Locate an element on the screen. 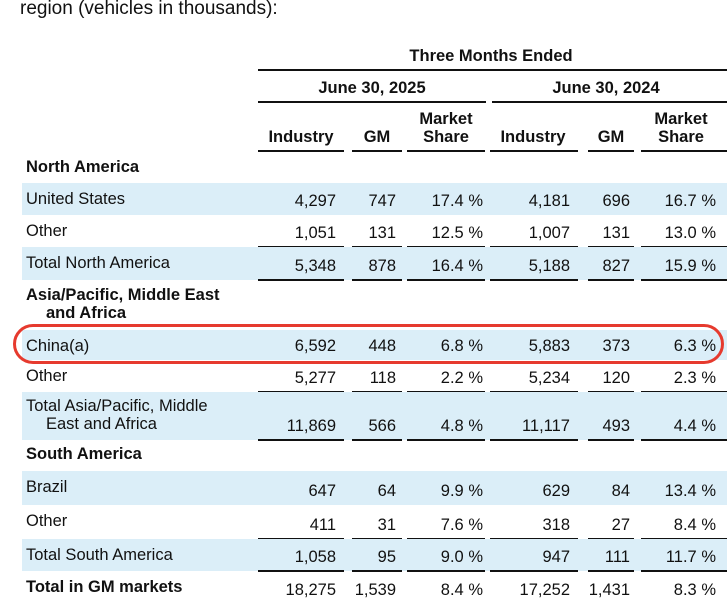  cell-value: 120 is located at coordinates (616, 378).